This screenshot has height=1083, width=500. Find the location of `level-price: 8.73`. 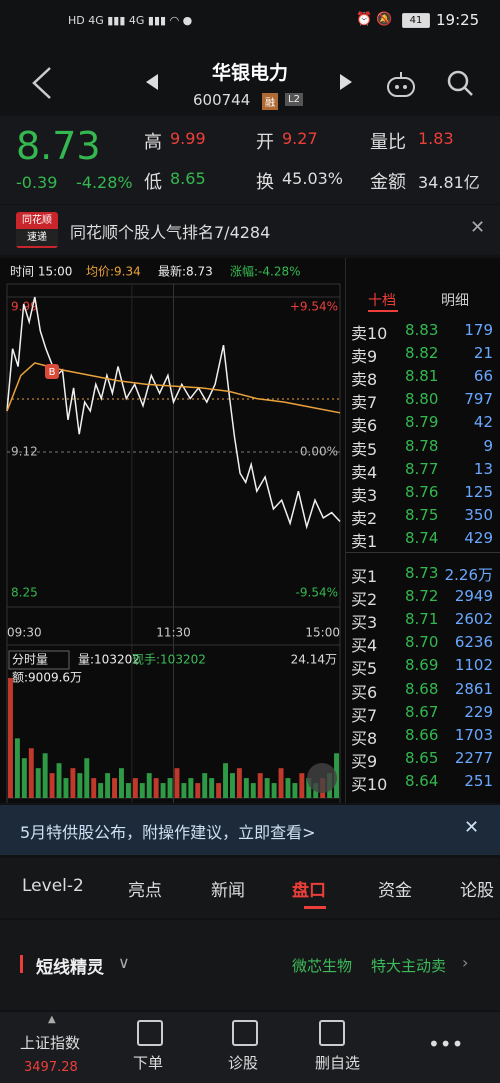

level-price: 8.73 is located at coordinates (422, 573).